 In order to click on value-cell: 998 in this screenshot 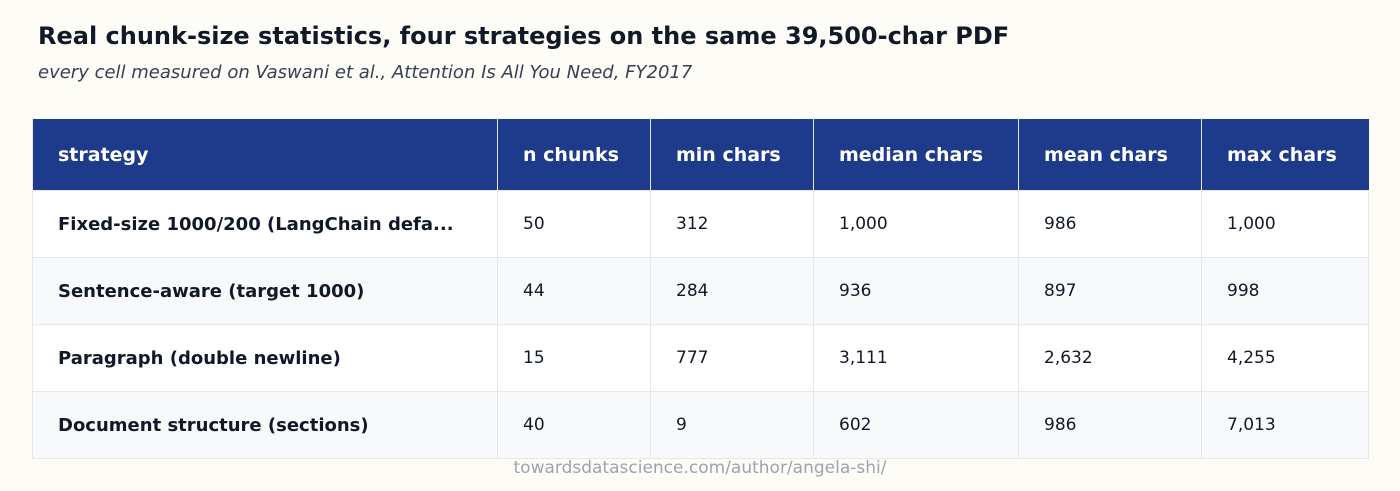, I will do `click(1285, 291)`.